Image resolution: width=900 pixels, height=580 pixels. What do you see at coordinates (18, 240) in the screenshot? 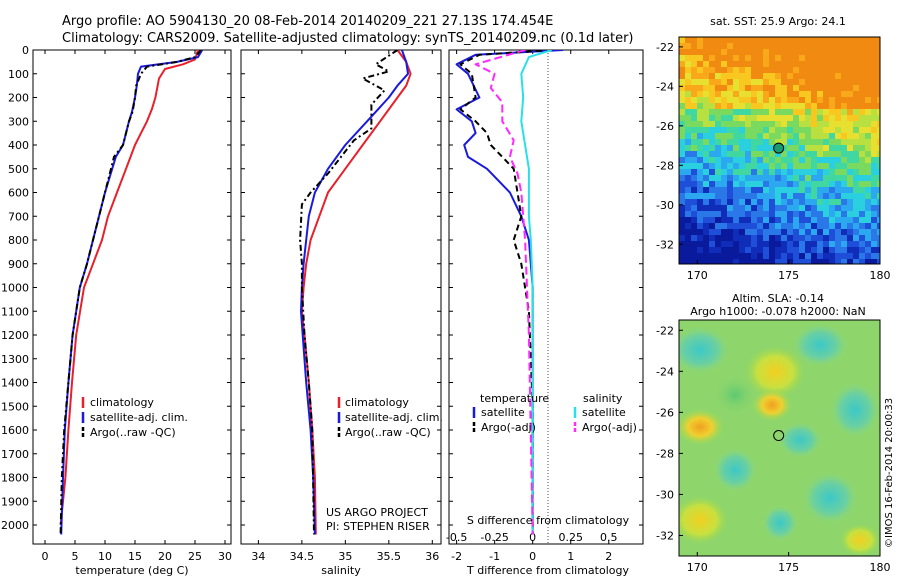
I see `depth-tick-label: 800` at bounding box center [18, 240].